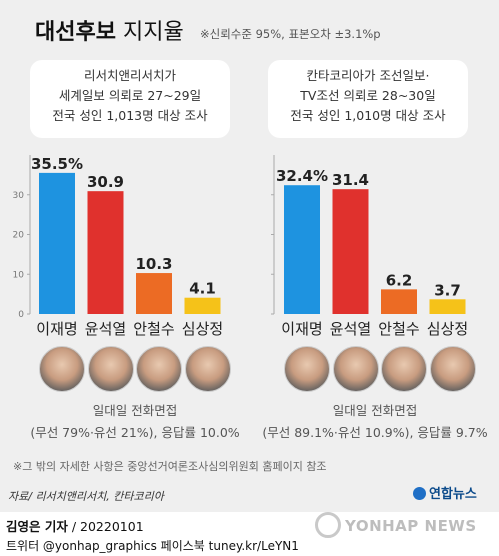 Image resolution: width=499 pixels, height=556 pixels. I want to click on logo-text: 연합뉴스, so click(453, 494).